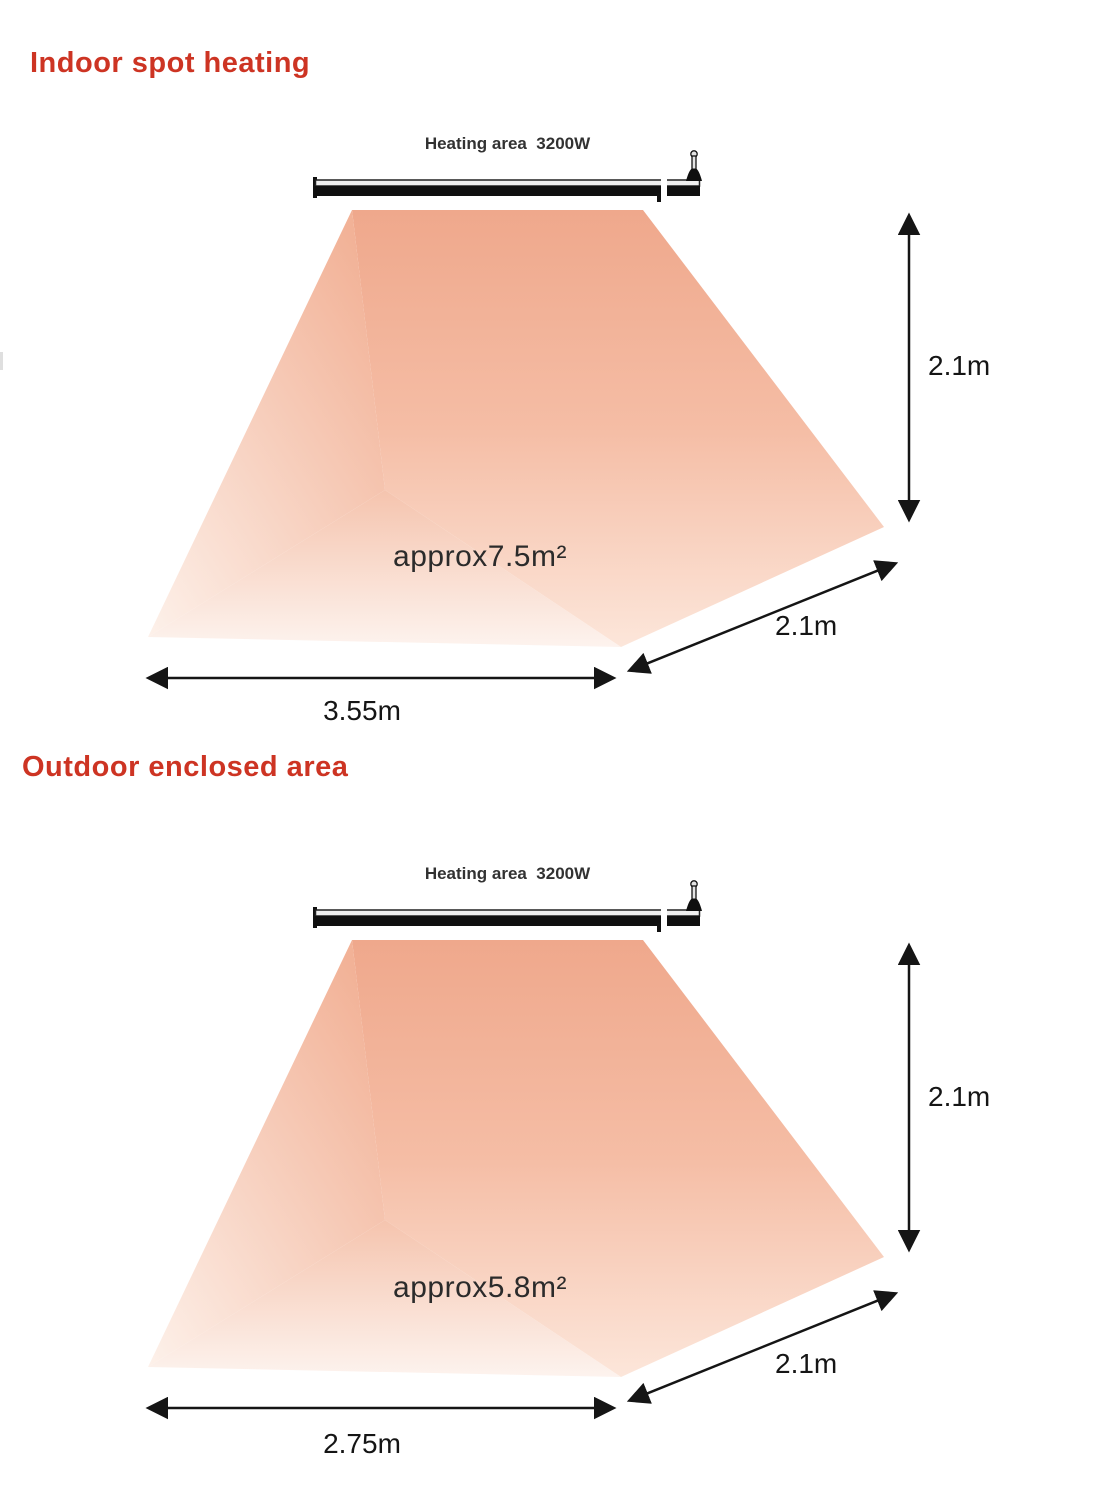 This screenshot has height=1500, width=1109. Describe the element at coordinates (507, 873) in the screenshot. I see `heater-power-label-outdoor: Heating area 3200W` at that location.